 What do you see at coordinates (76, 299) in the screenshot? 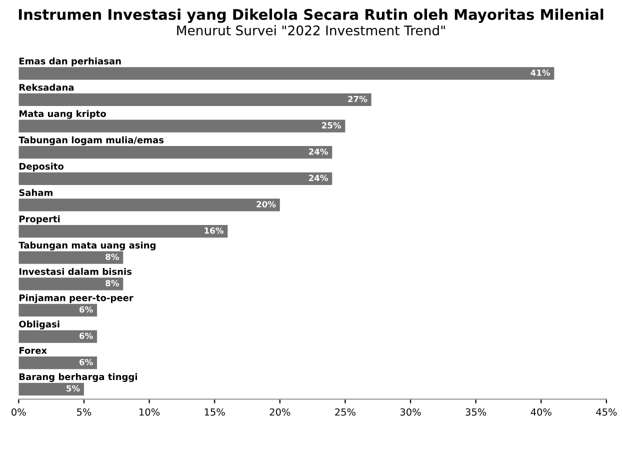
I see `y-tick-label: Pinjaman peer-to-peer` at bounding box center [76, 299].